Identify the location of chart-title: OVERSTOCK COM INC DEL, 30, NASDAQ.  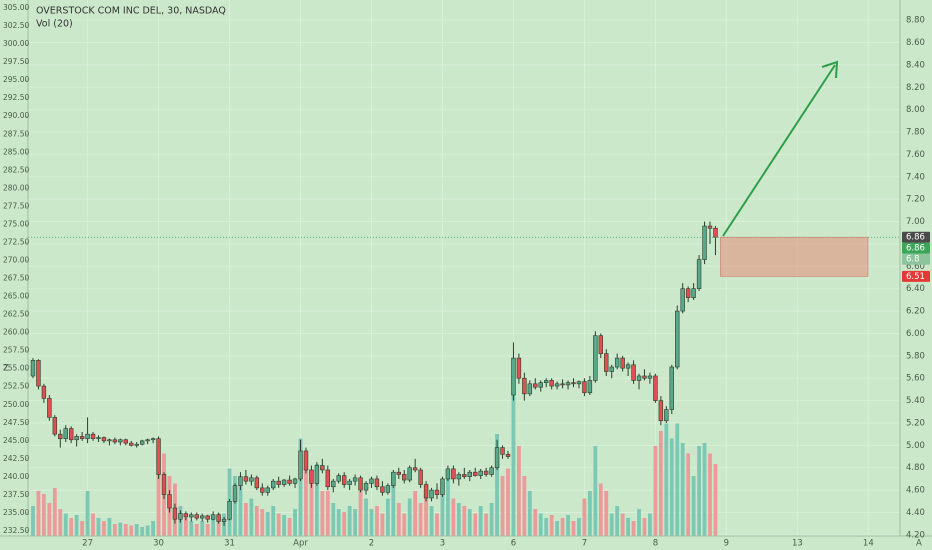
(131, 11).